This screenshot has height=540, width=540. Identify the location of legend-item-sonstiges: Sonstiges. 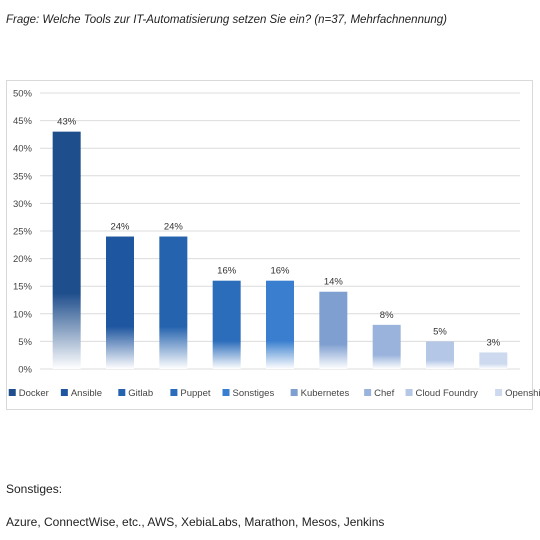
(248, 393).